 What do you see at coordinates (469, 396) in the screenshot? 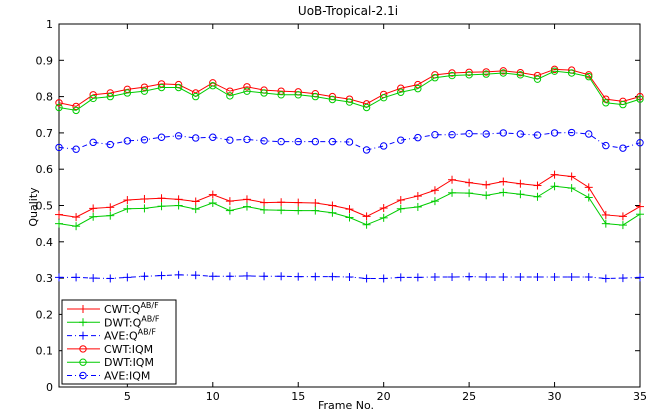
I see `x-tick-label: 25` at bounding box center [469, 396].